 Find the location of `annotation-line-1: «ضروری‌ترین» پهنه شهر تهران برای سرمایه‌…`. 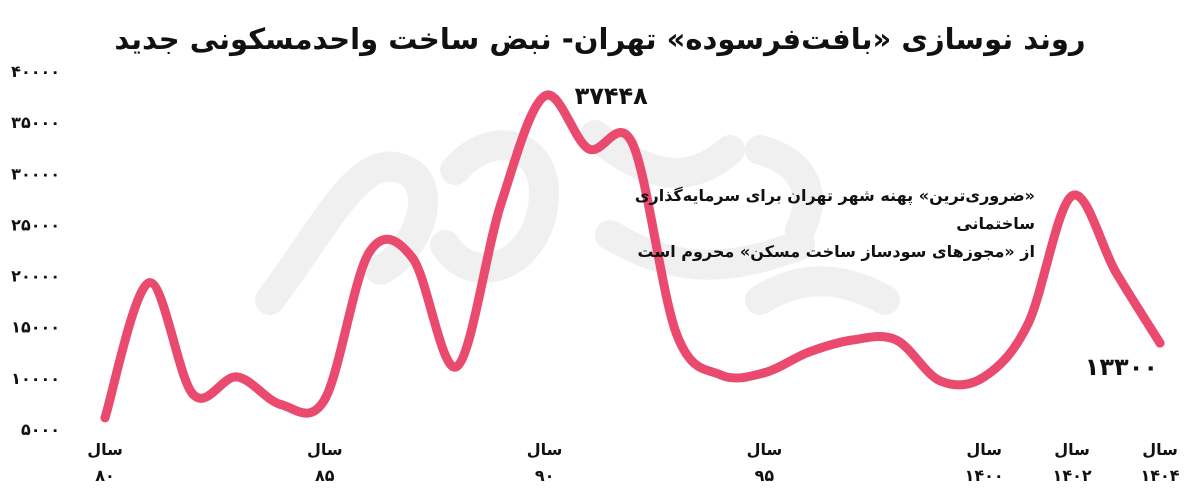

annotation-line-1: «ضروری‌ترین» پهنه شهر تهران برای سرمایه‌… is located at coordinates (834, 195).